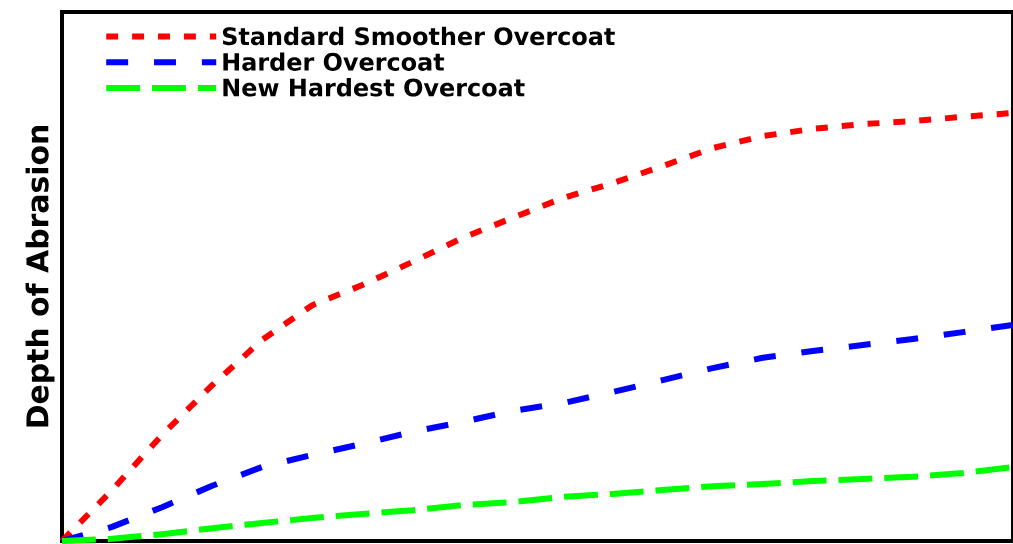  I want to click on y-axis-title: Depth of Abrasion, so click(40, 276).